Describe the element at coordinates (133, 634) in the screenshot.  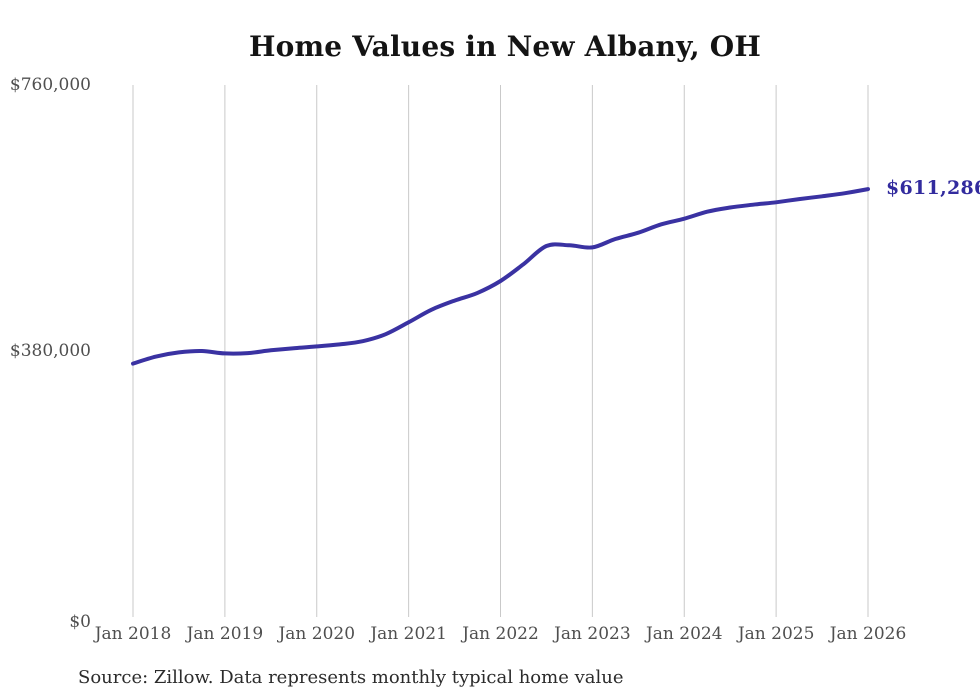
I see `x-axis-tick-label: Jan 2018` at that location.